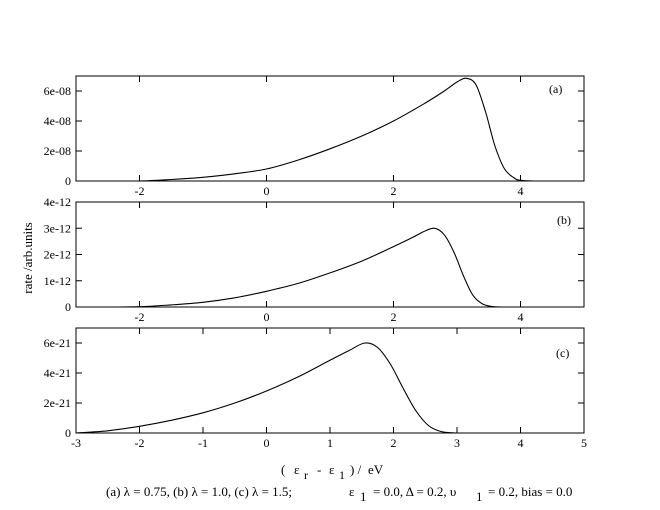 This screenshot has height=510, width=660. I want to click on x-tick-label-a: 2, so click(394, 191).